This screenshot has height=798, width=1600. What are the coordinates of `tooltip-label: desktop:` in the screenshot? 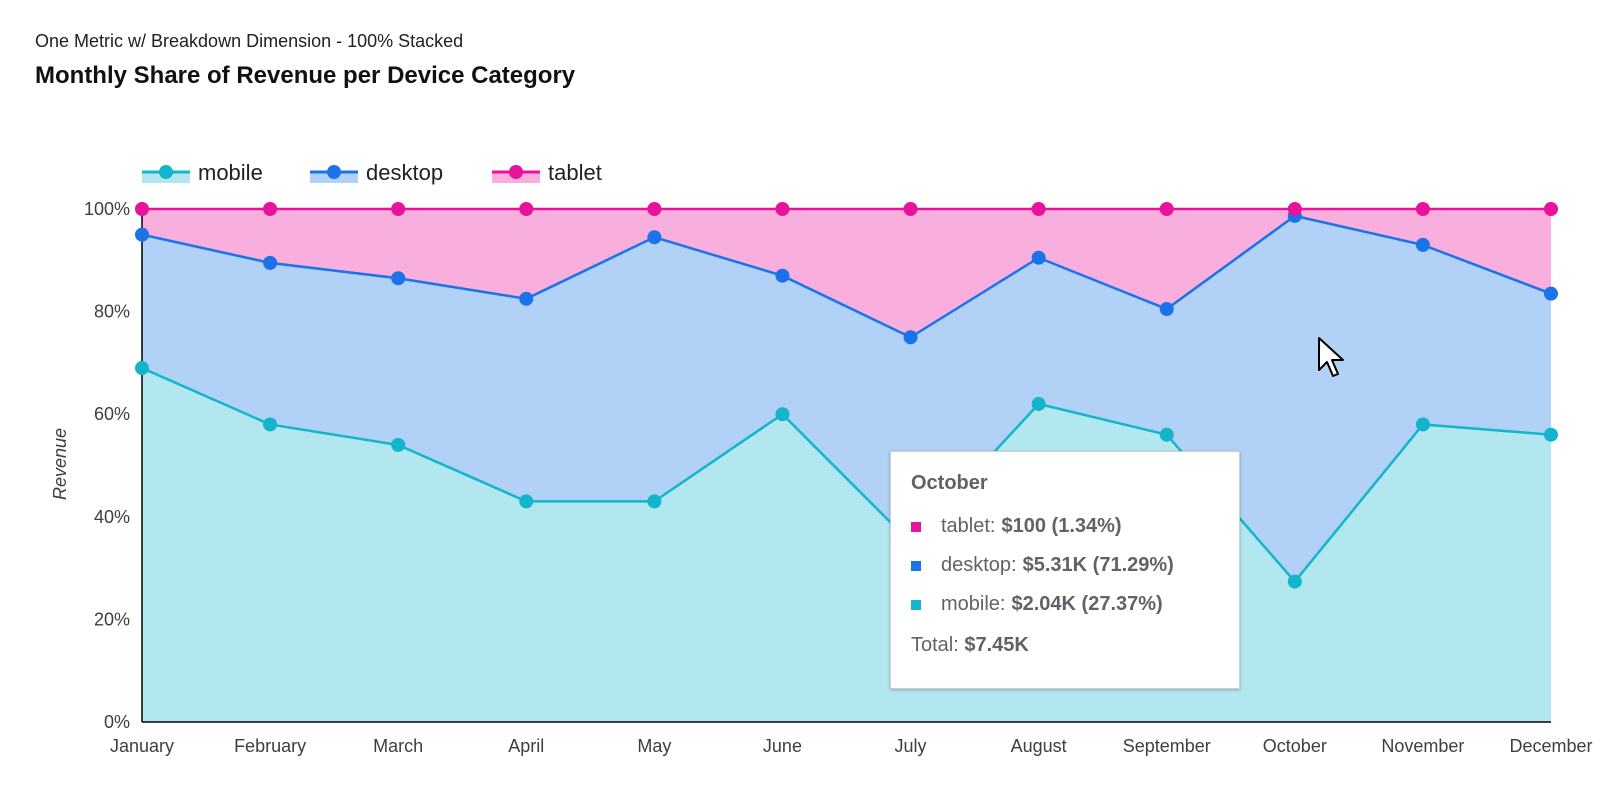 It's located at (979, 565).